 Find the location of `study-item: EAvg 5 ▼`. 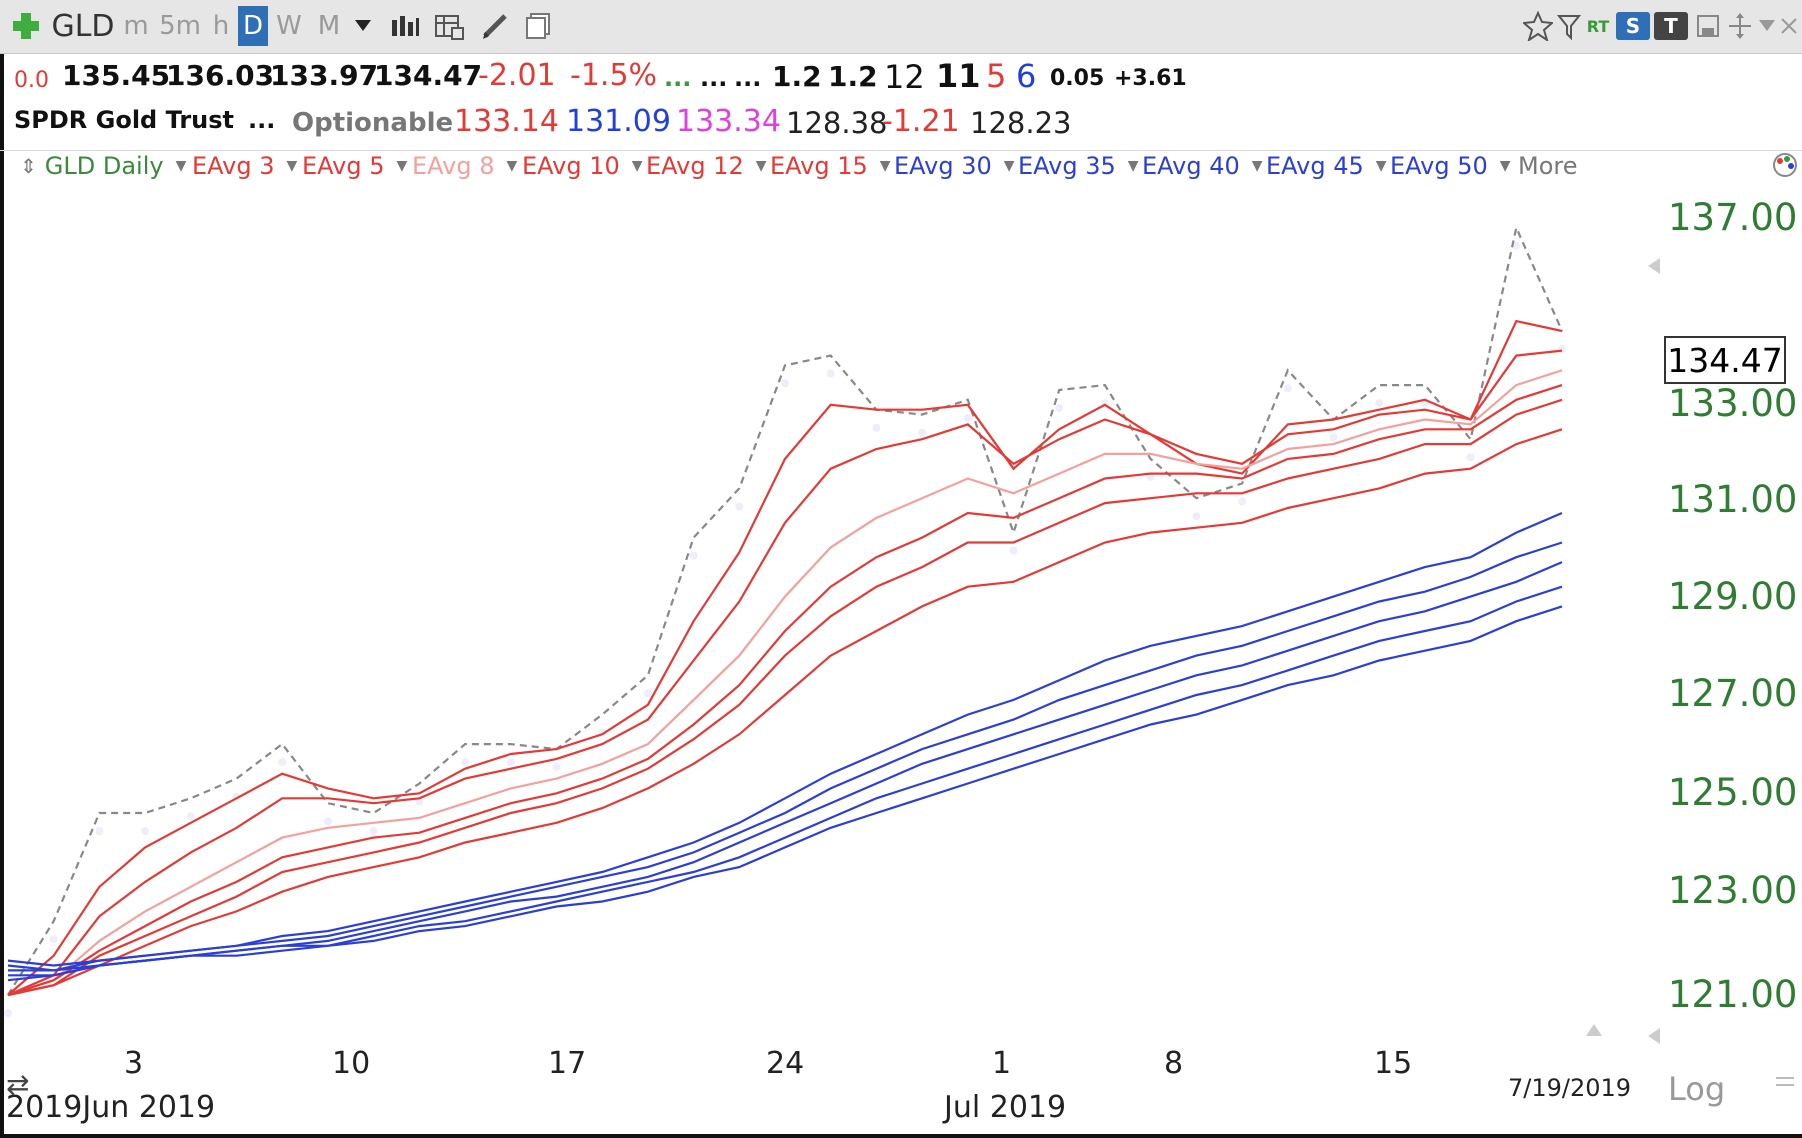

study-item: EAvg 5 ▼ is located at coordinates (354, 166).